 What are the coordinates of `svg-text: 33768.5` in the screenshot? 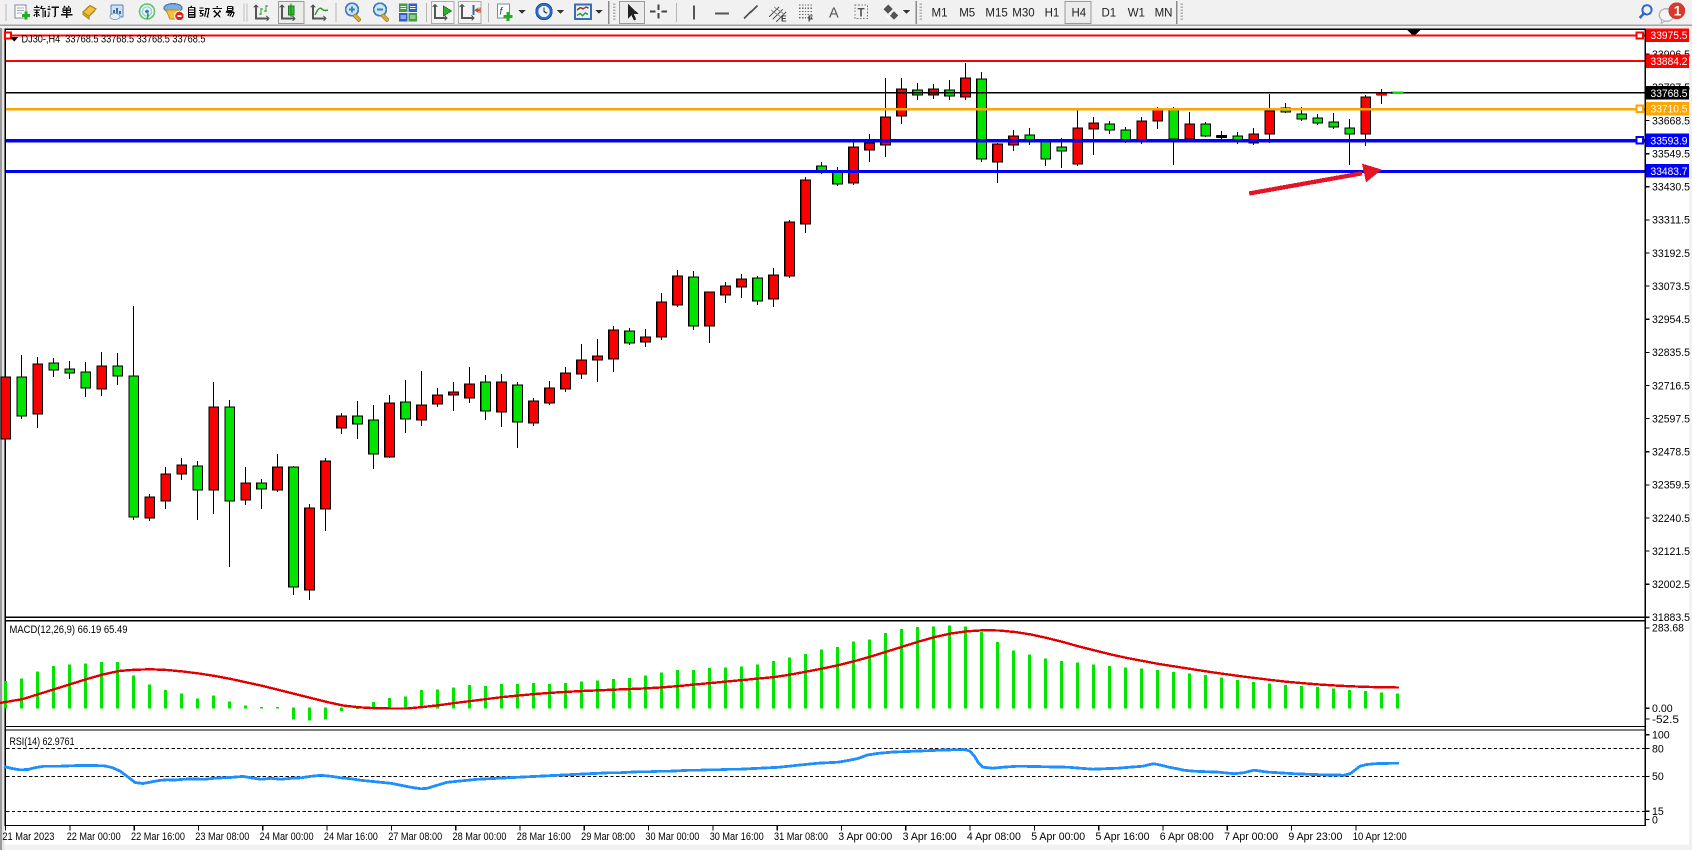 It's located at (1669, 94).